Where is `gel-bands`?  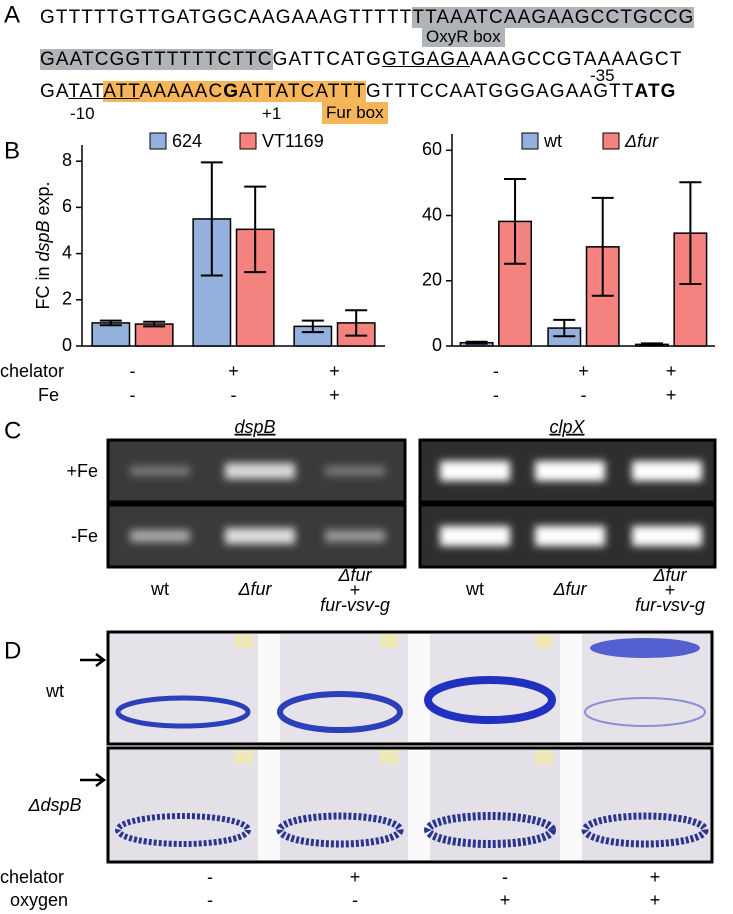 gel-bands is located at coordinates (416, 503).